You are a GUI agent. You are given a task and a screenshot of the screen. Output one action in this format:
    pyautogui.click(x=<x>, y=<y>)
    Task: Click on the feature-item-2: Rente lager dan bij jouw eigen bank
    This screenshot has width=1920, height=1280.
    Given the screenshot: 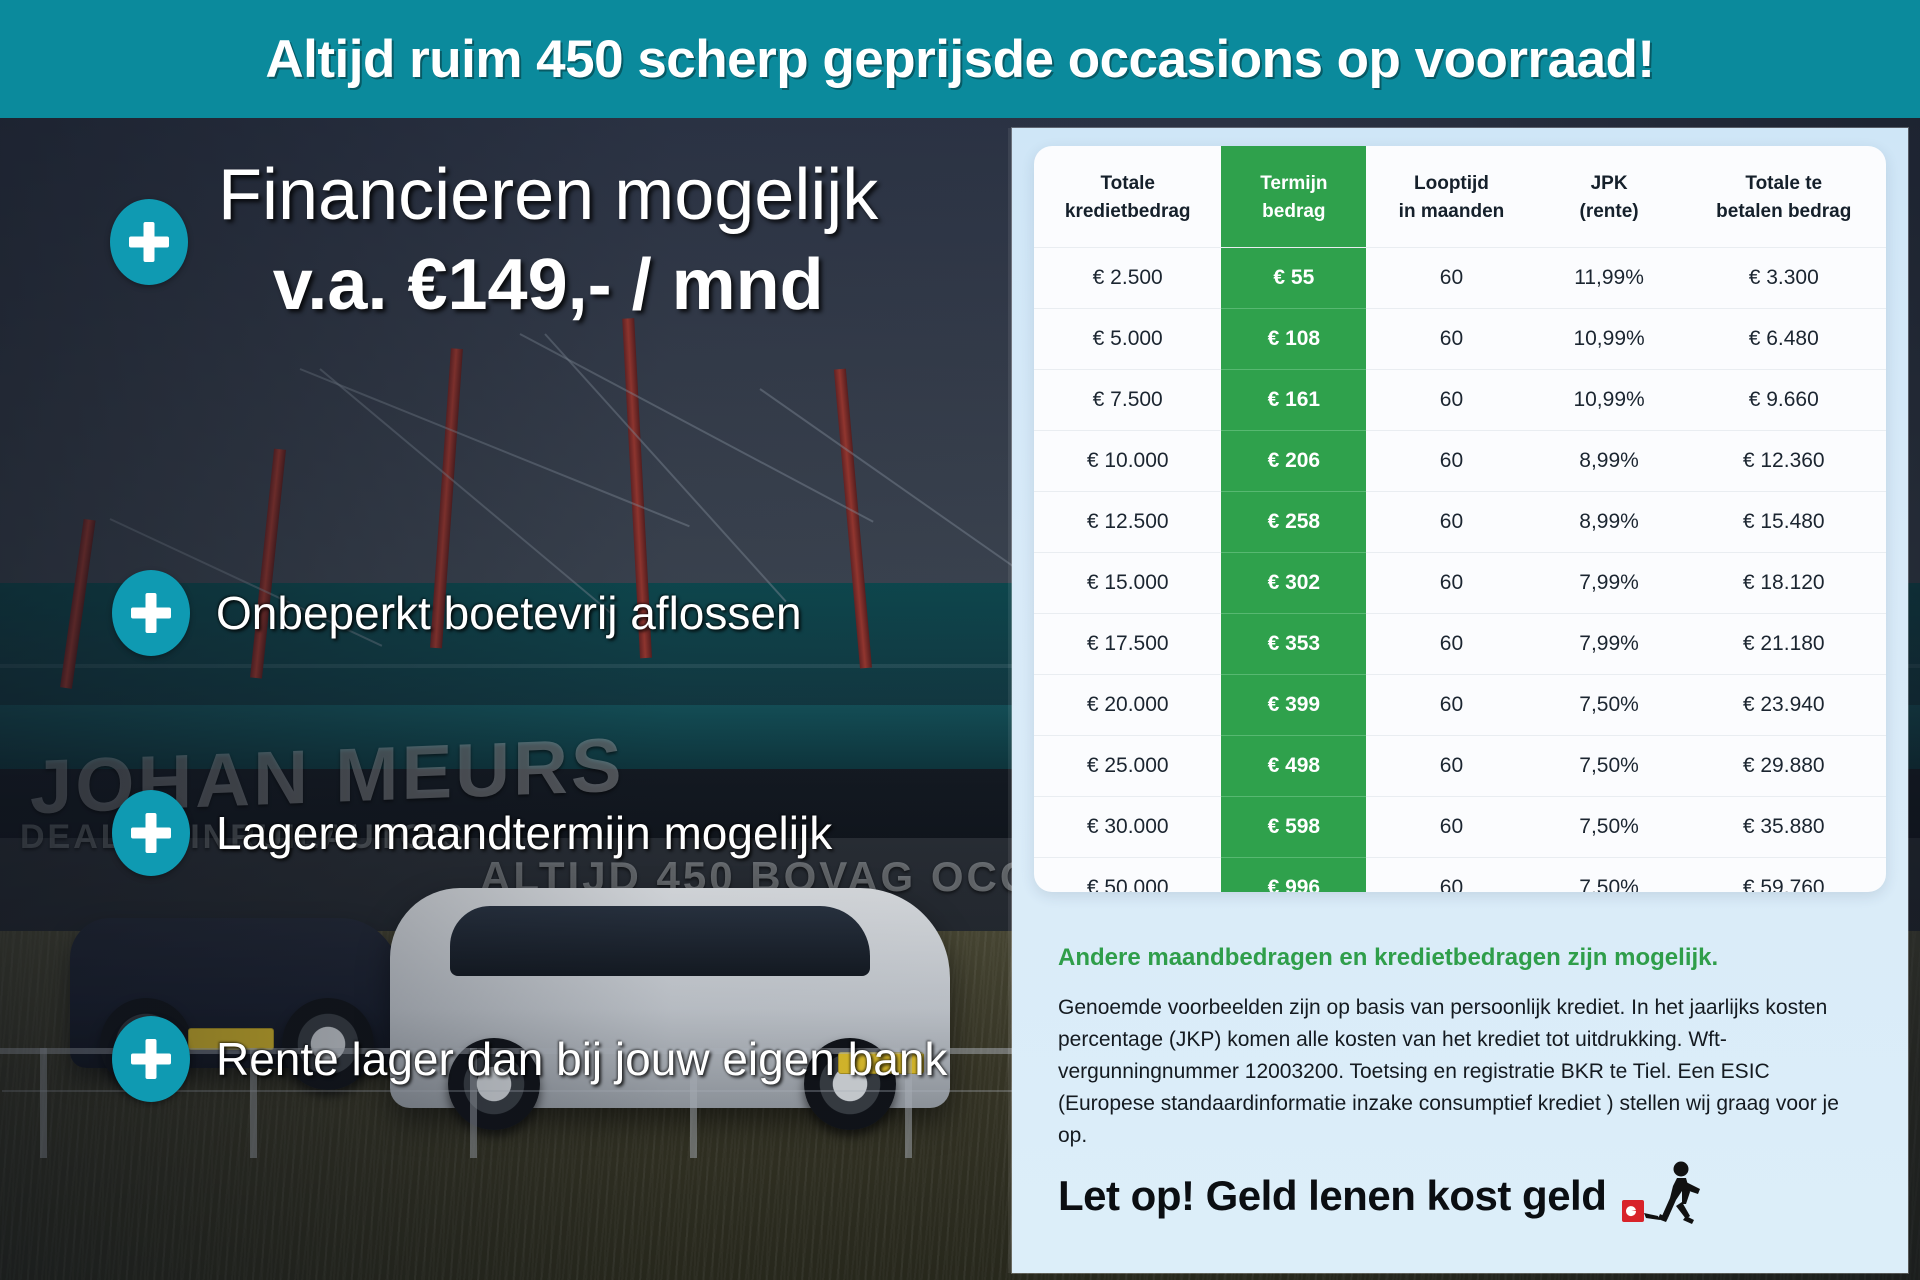 What is the action you would take?
    pyautogui.click(x=529, y=1059)
    